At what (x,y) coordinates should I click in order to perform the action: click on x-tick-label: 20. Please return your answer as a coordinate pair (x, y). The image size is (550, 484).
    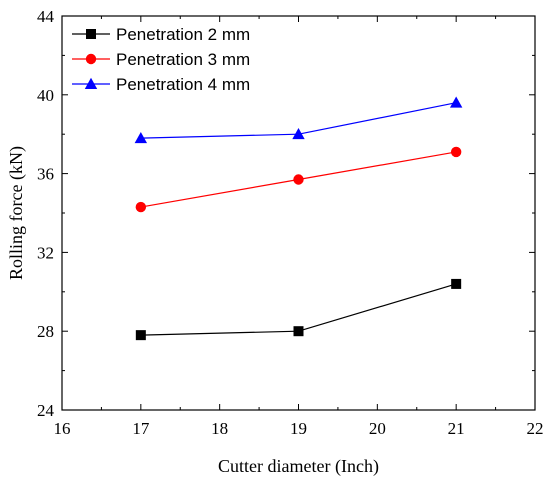
    Looking at the image, I should click on (377, 428).